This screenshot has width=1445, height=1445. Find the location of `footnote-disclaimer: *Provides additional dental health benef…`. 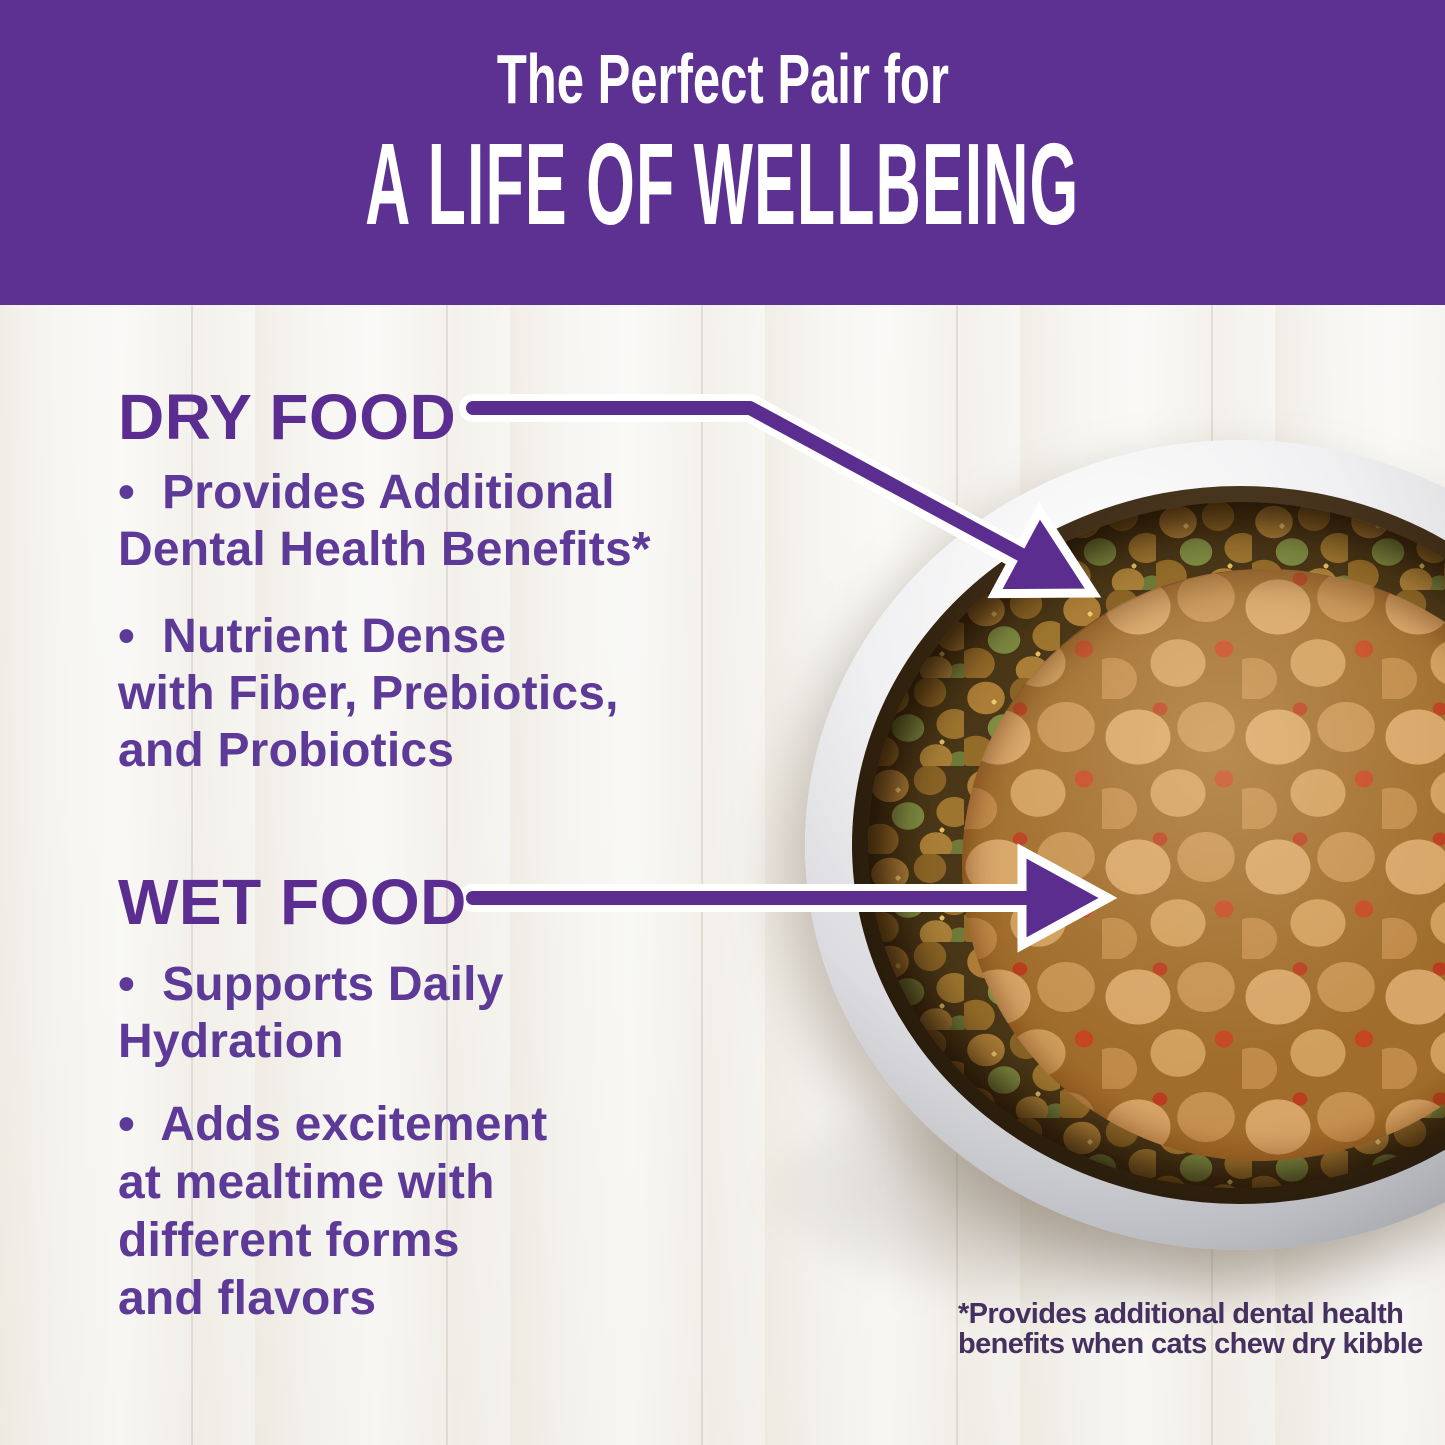

footnote-disclaimer: *Provides additional dental health benef… is located at coordinates (1190, 1329).